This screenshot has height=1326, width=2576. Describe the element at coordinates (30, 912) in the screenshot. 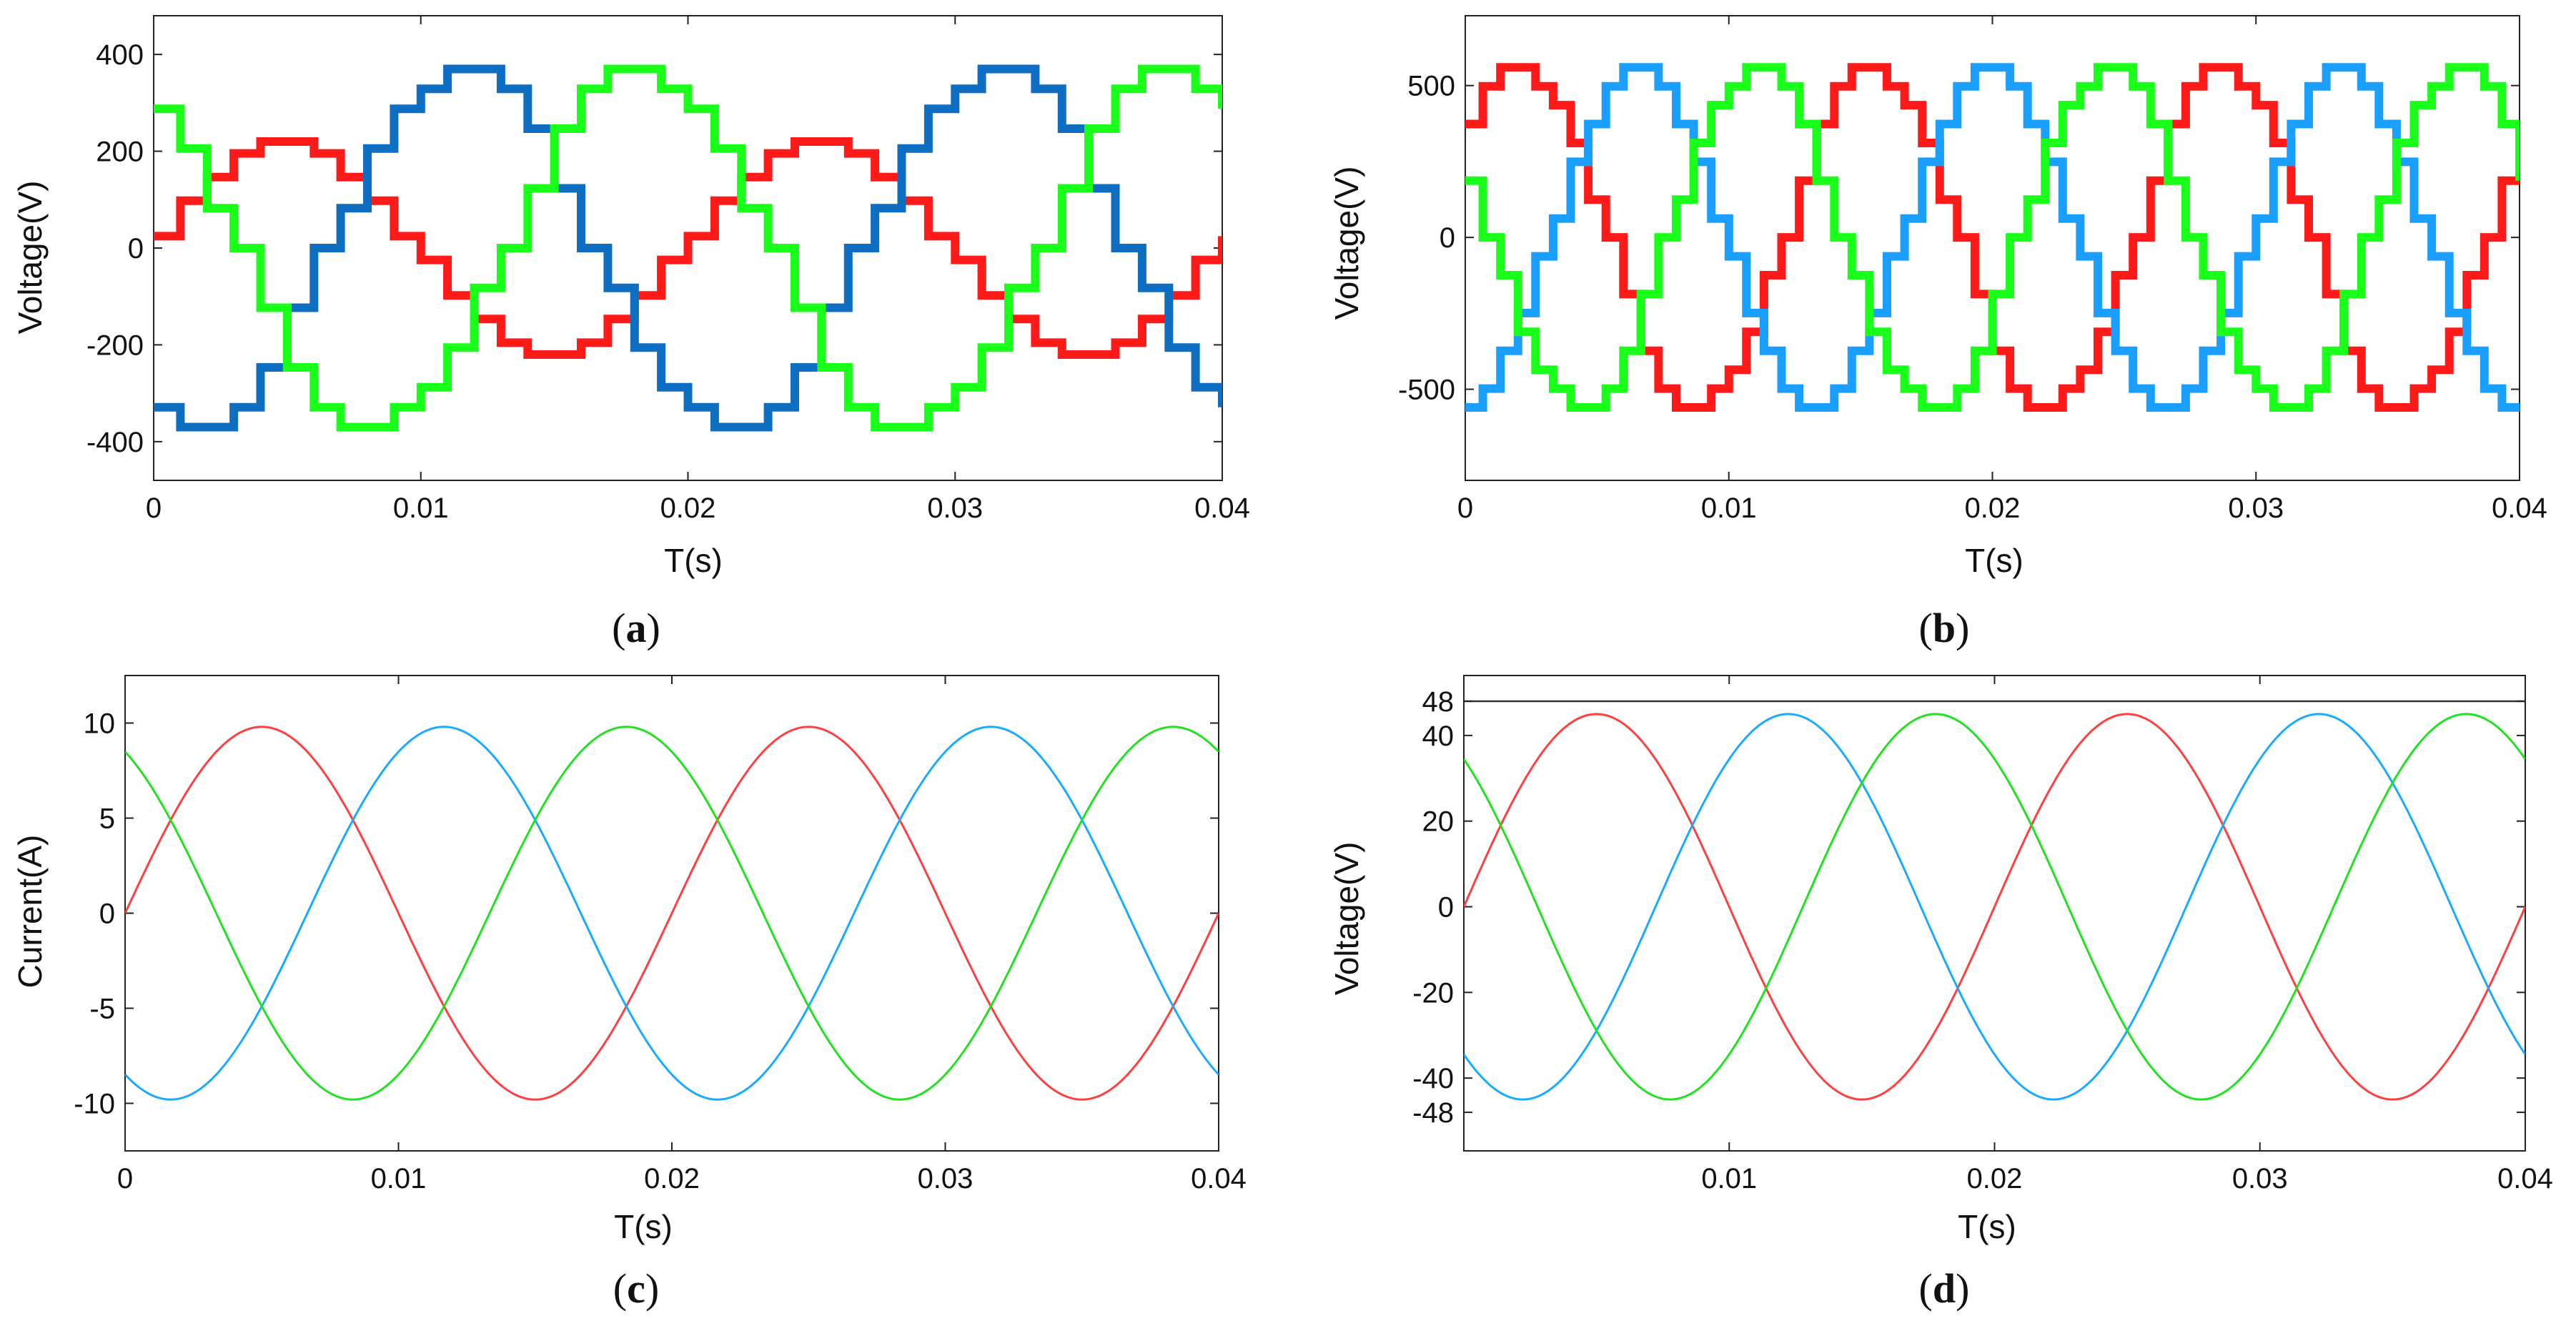

I see `chart-c-ylabel: Current(A)` at that location.